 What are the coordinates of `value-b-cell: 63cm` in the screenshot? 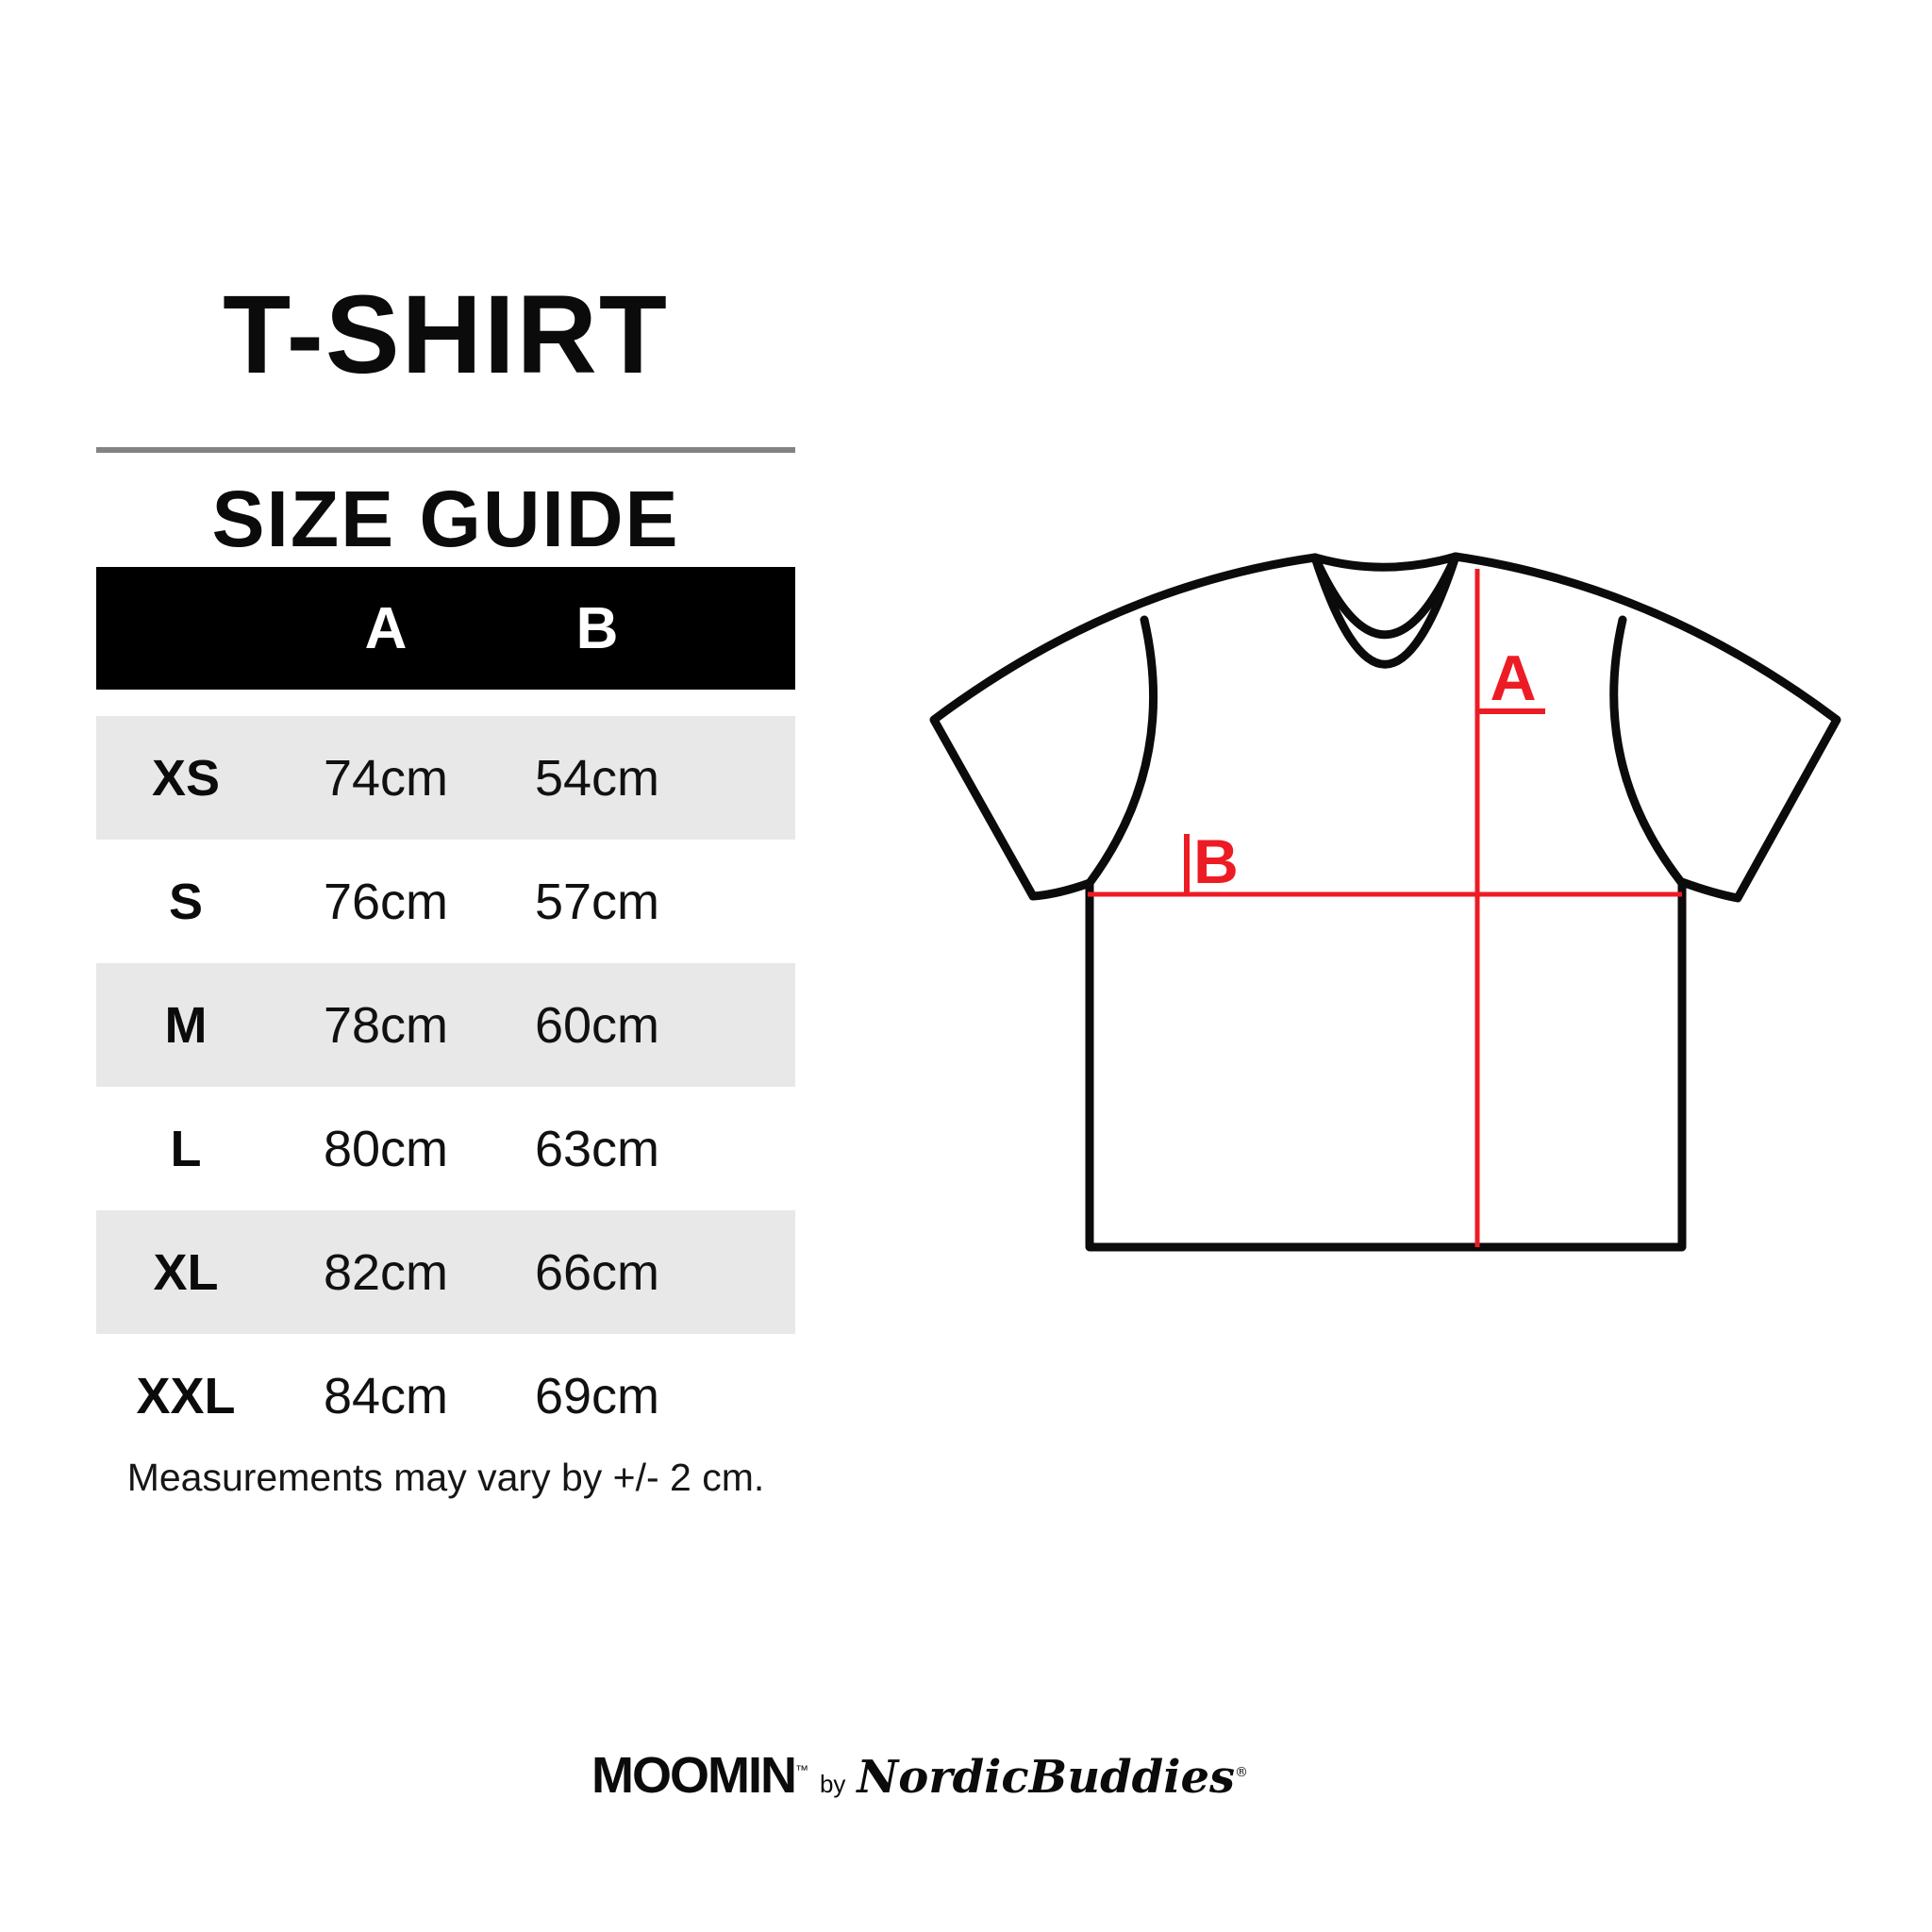 It's located at (597, 1148).